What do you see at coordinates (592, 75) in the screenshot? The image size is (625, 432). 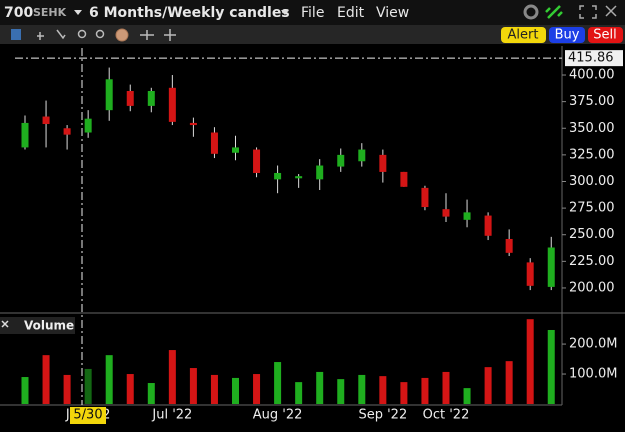 I see `y-tick-label: 400.00` at bounding box center [592, 75].